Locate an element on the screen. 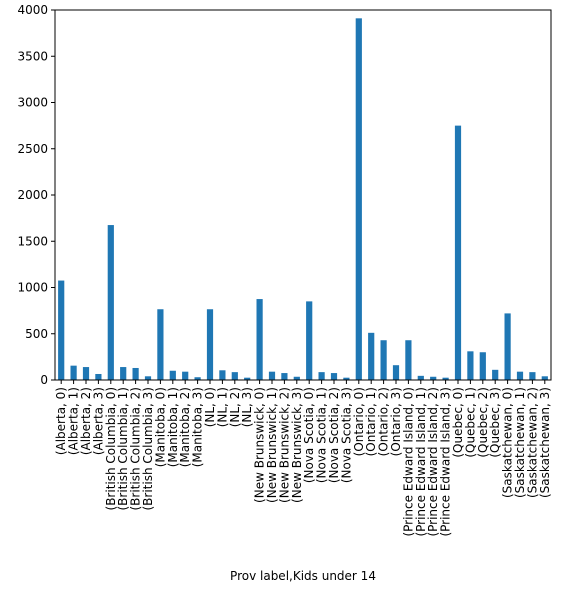 Image resolution: width=561 pixels, height=592 pixels. x-tick-label: (British Columbia, 0) is located at coordinates (111, 449).